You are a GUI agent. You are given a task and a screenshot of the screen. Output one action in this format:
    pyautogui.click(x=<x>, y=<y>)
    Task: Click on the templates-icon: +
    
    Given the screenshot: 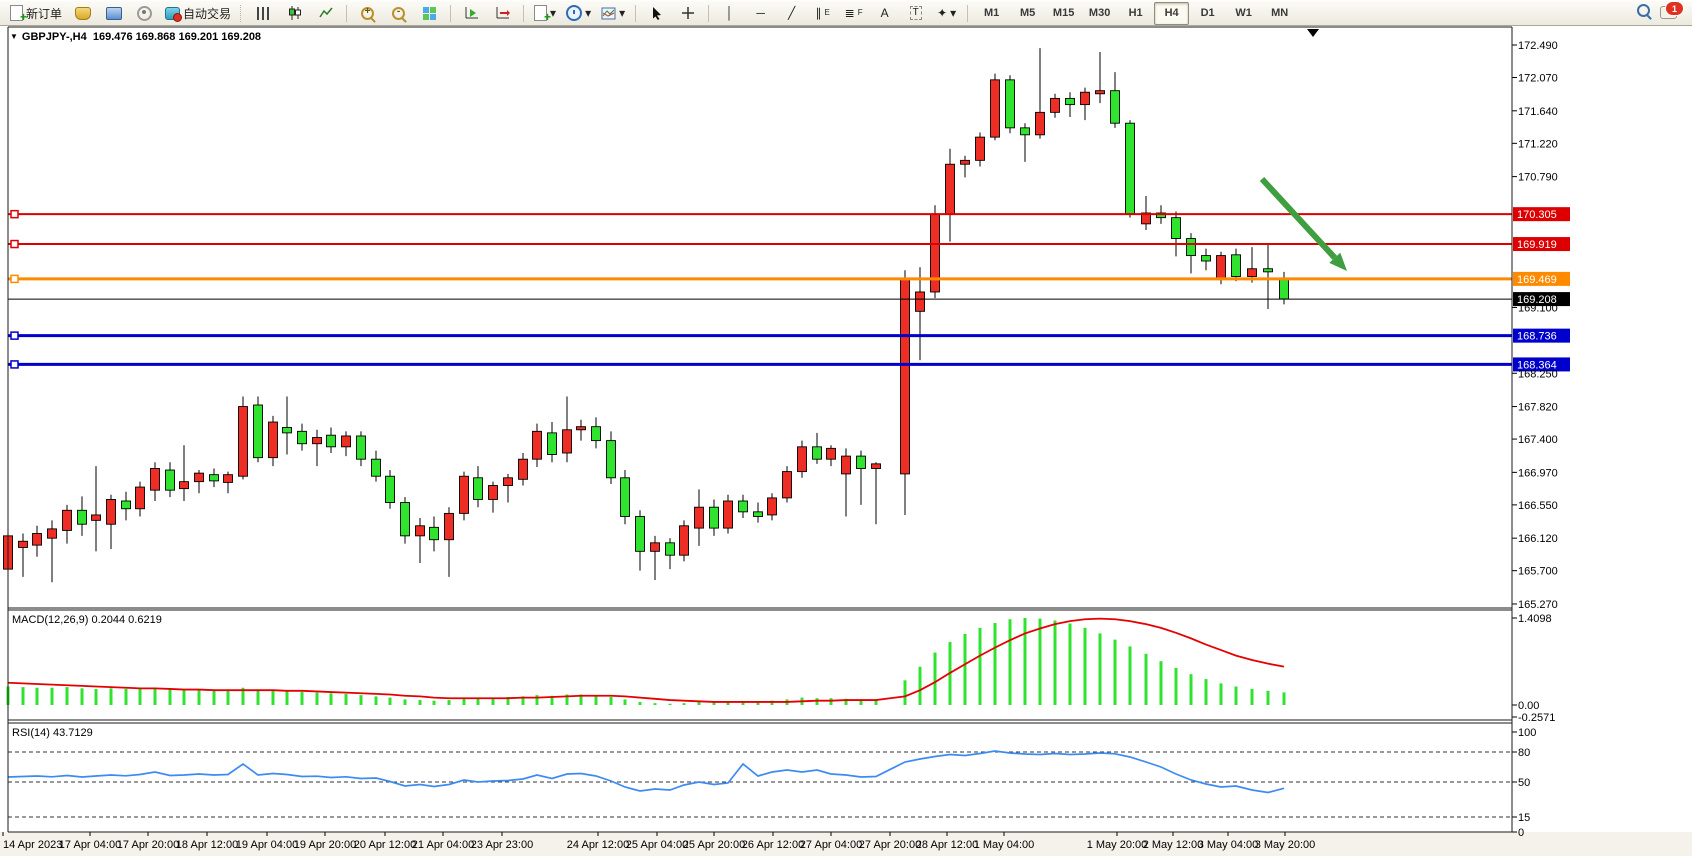 What is the action you would take?
    pyautogui.click(x=542, y=14)
    